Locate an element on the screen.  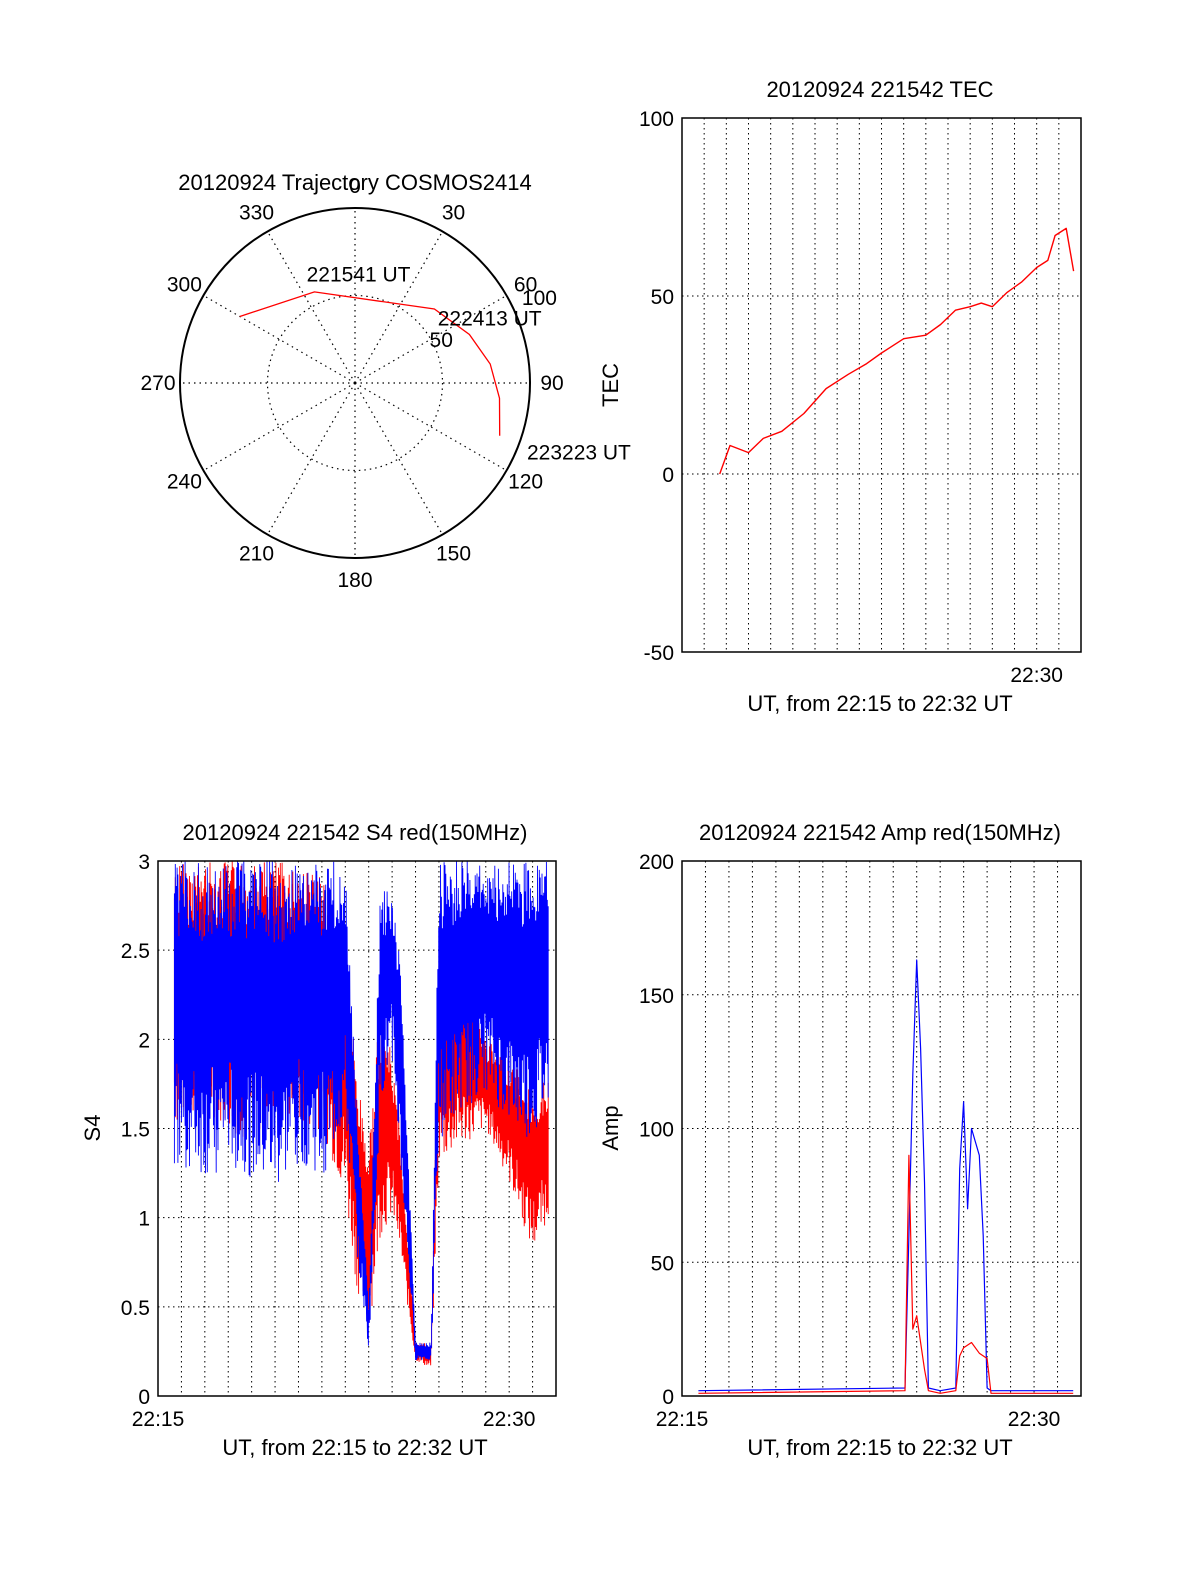
tec-xlabel: UT, from 22:15 to 22:32 UT is located at coordinates (879, 703).